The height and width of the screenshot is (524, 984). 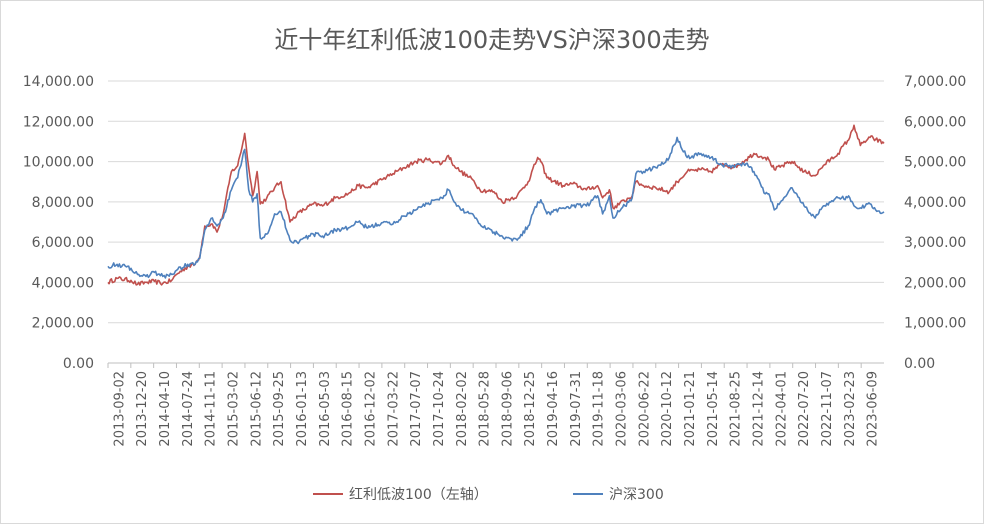 I want to click on x-tick-label: 2019-04-16, so click(x=553, y=409).